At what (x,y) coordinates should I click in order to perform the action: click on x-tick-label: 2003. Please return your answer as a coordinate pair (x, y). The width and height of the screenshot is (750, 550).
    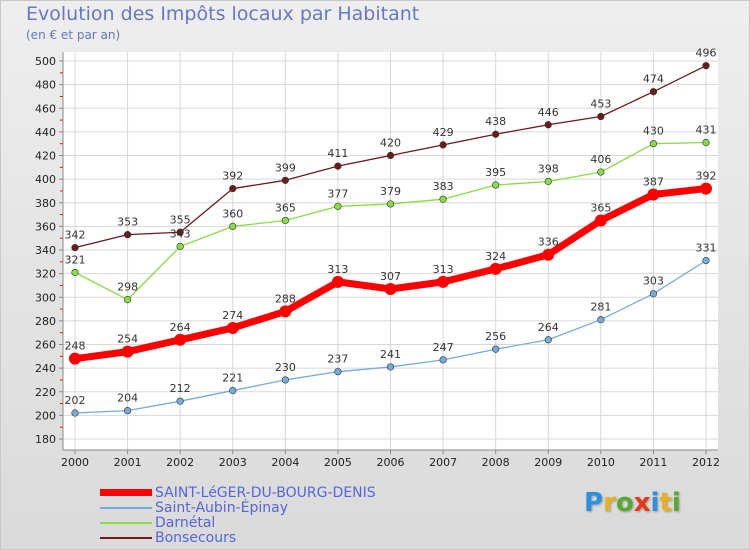
    Looking at the image, I should click on (233, 462).